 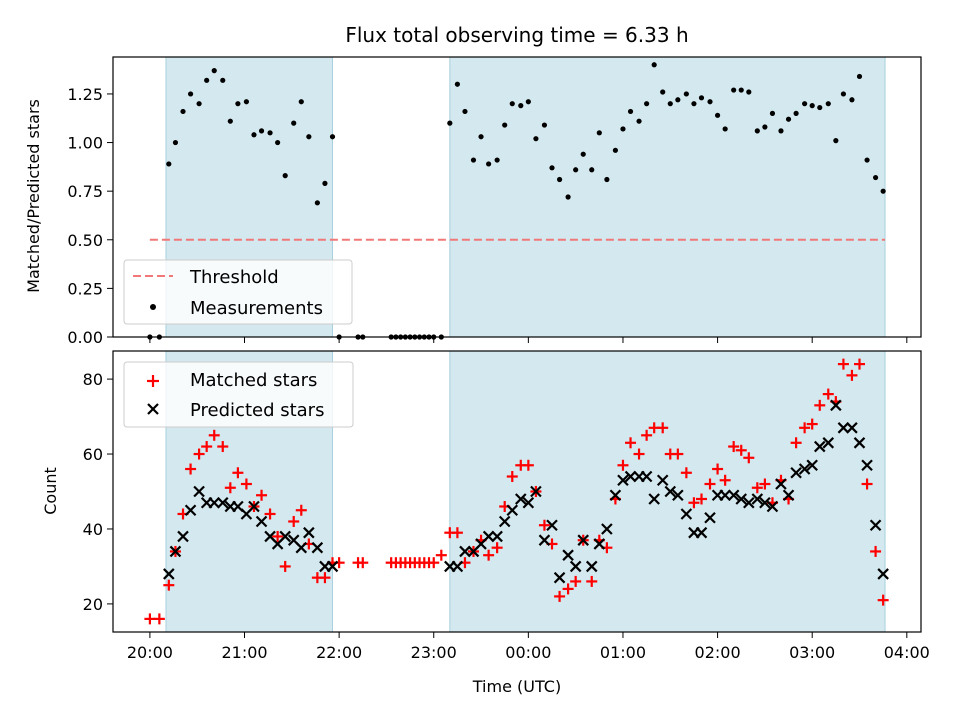 What do you see at coordinates (516, 35) in the screenshot?
I see `figure-title: Flux total observing time = 6.33 h` at bounding box center [516, 35].